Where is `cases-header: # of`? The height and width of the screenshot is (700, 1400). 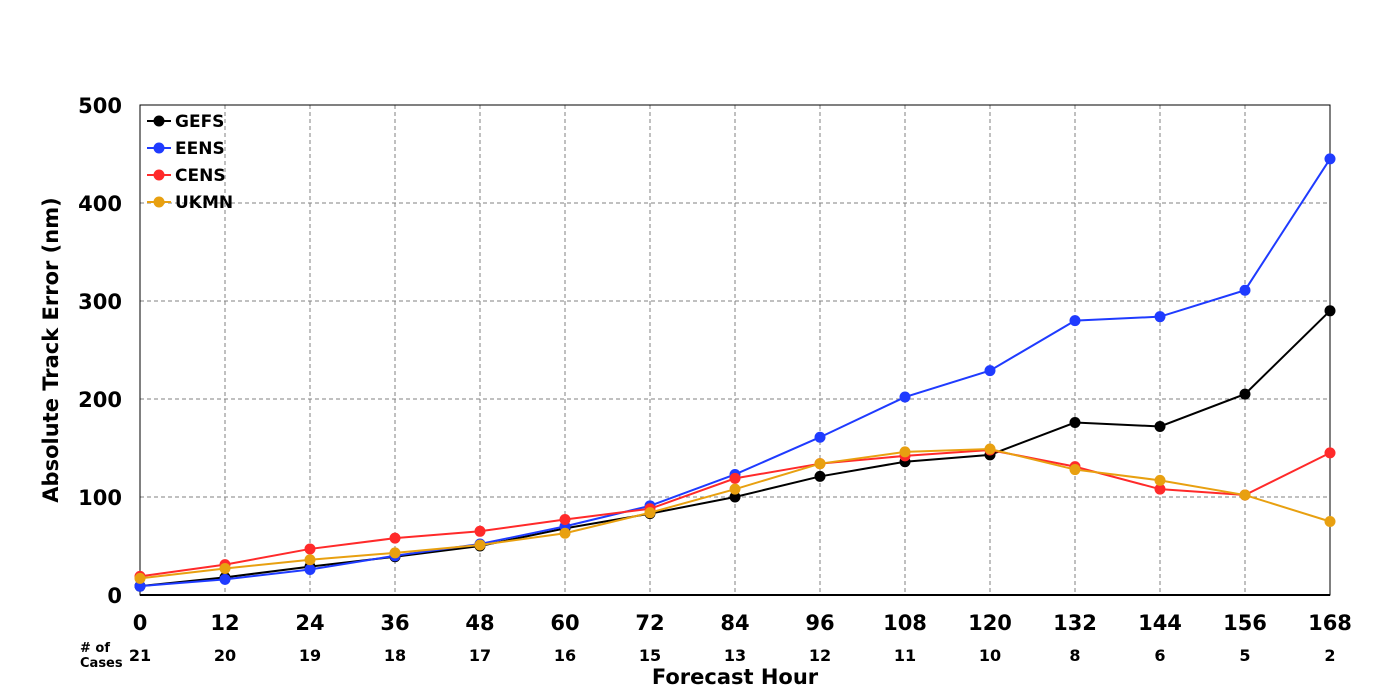 cases-header: # of is located at coordinates (95, 648).